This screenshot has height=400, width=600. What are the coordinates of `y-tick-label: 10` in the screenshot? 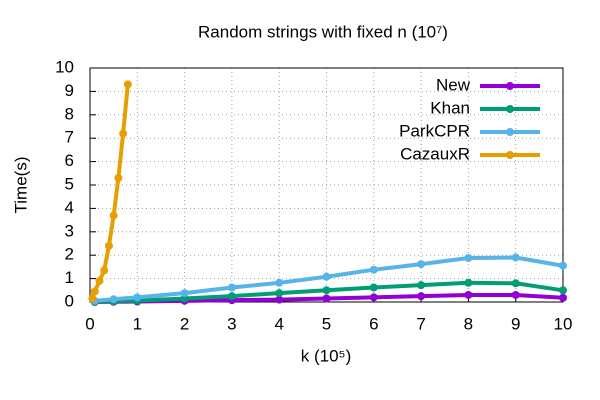 It's located at (64, 66).